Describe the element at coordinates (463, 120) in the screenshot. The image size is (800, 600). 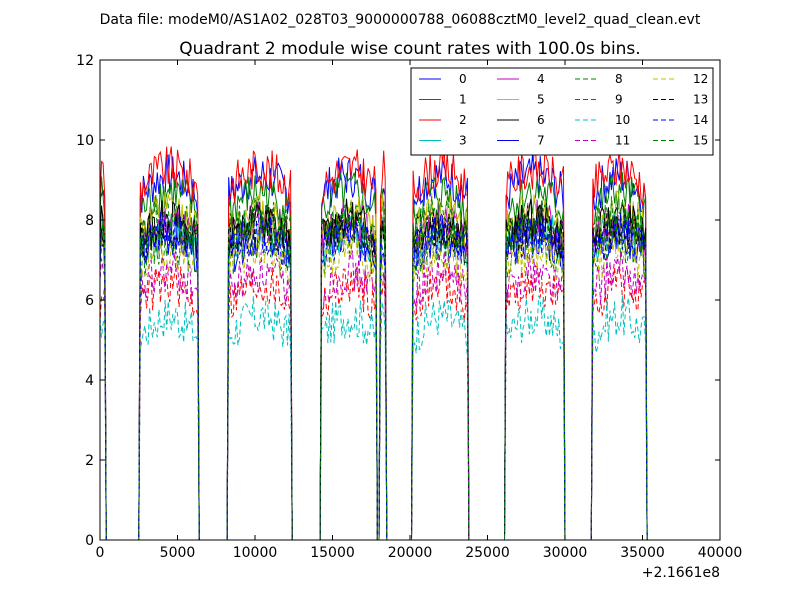
I see `legend-label-2: 2` at that location.